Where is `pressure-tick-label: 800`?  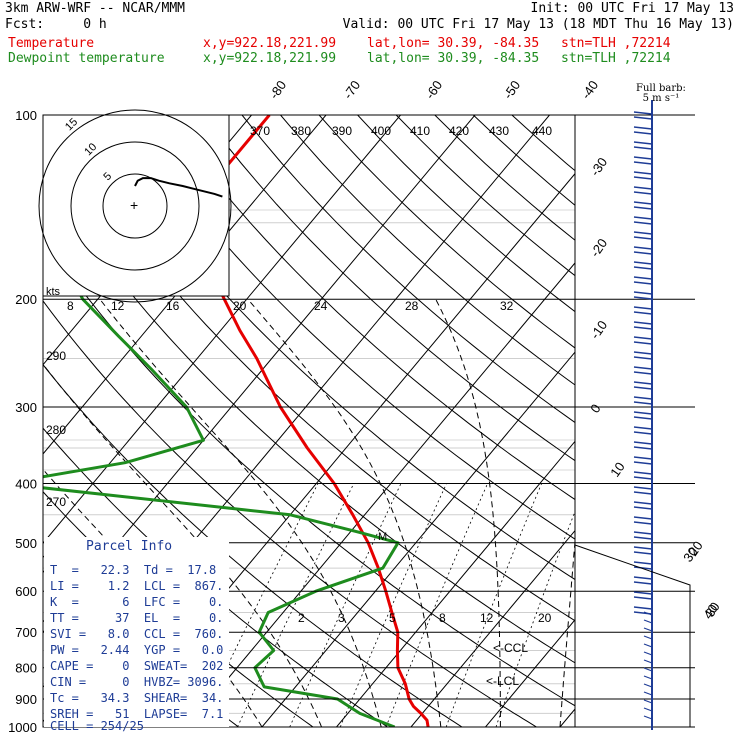 pressure-tick-label: 800 is located at coordinates (26, 668).